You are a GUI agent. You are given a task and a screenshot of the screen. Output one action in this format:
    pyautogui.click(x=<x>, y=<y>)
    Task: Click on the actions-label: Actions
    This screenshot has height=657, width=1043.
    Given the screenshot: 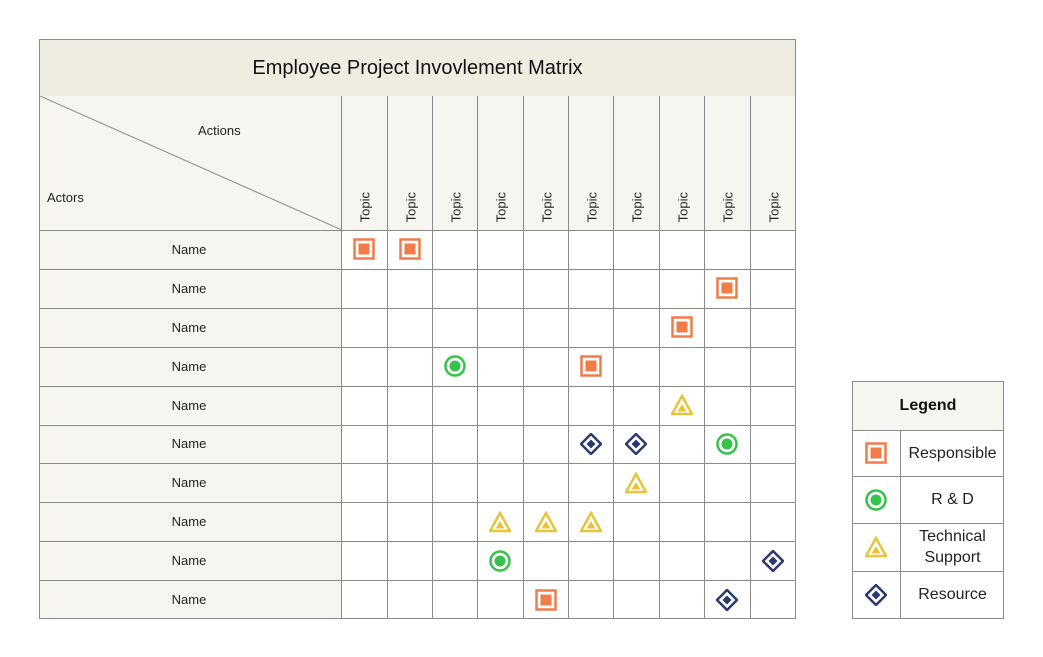 What is the action you would take?
    pyautogui.click(x=219, y=130)
    